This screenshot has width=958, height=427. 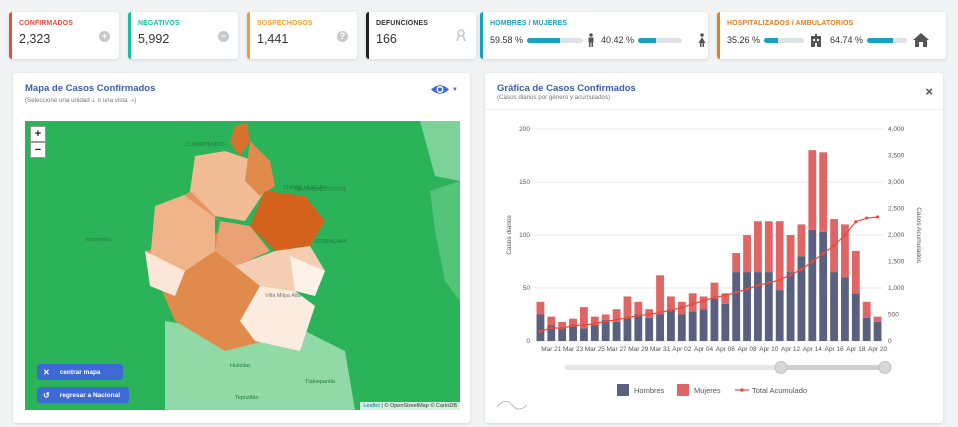 What do you see at coordinates (509, 235) in the screenshot?
I see `y-axis-label: Casos diarios` at bounding box center [509, 235].